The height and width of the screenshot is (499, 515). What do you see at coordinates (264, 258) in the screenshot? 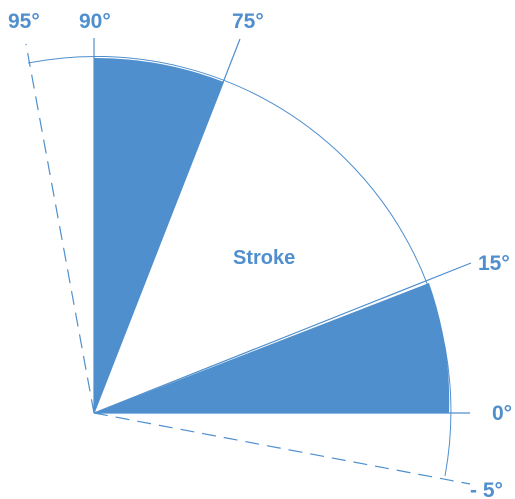
I see `stroke-label: Stroke` at bounding box center [264, 258].